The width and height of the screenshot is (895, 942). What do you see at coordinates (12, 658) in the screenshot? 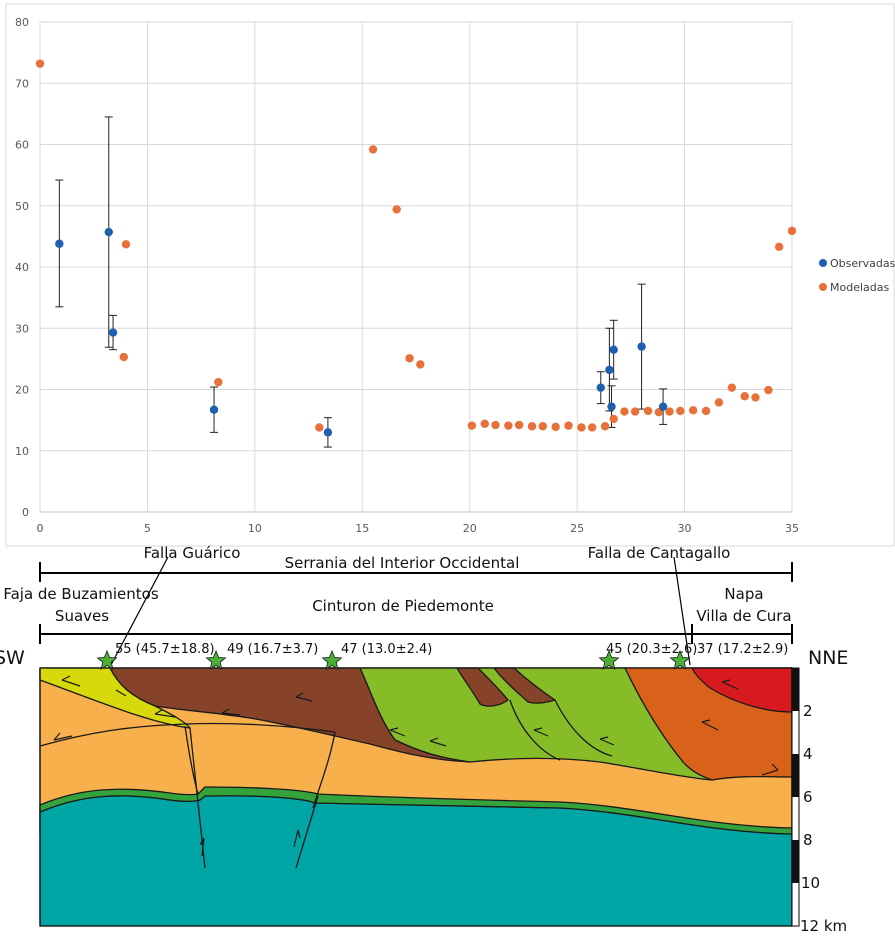
I see `direction-label-sw: SW` at bounding box center [12, 658].